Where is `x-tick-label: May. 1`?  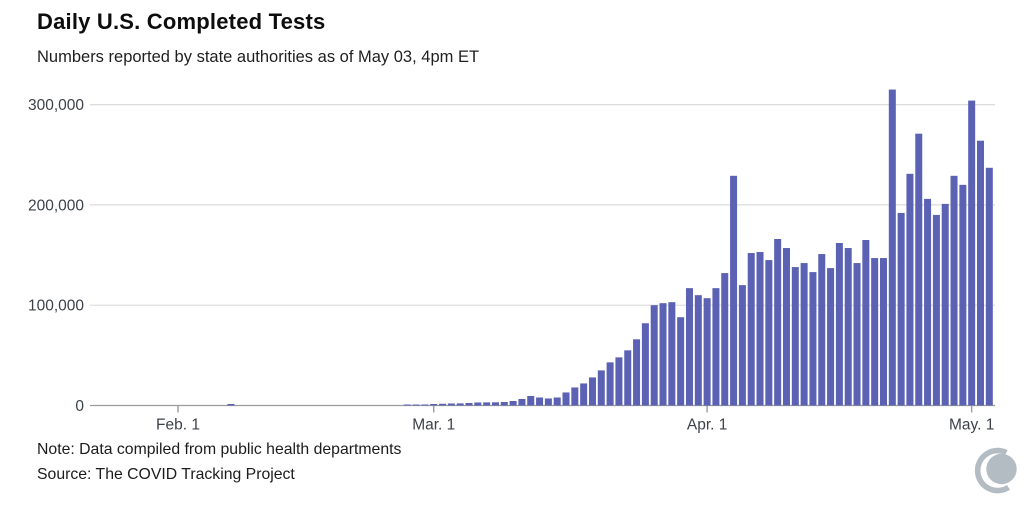 x-tick-label: May. 1 is located at coordinates (971, 425).